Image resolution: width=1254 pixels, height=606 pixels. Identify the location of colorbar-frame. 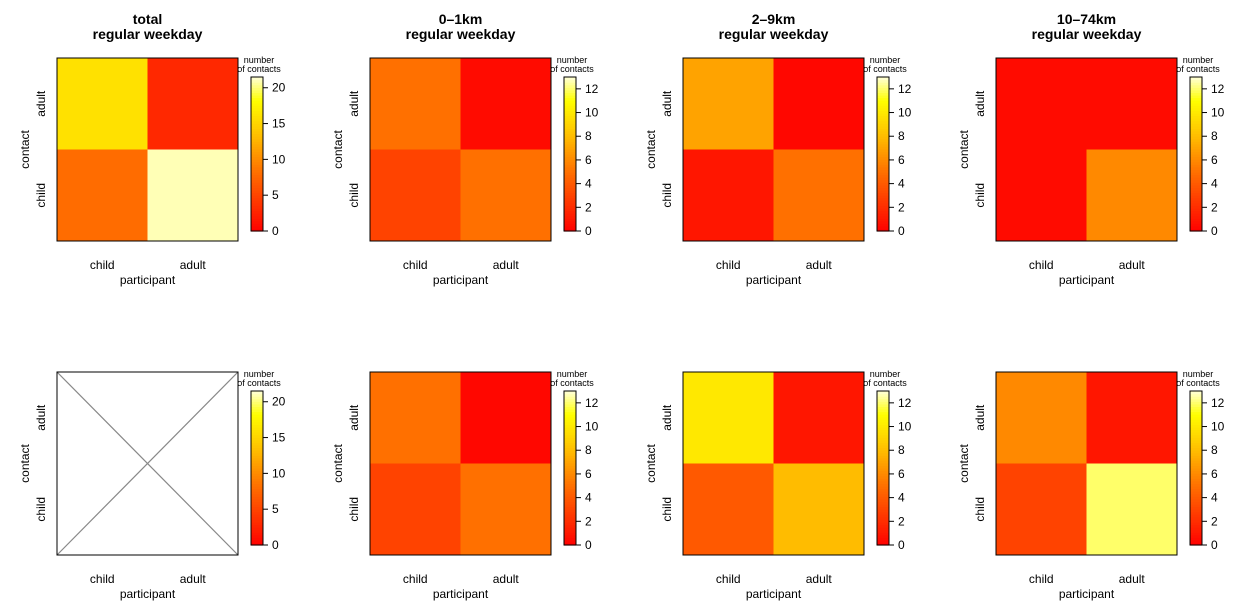
(1196, 468).